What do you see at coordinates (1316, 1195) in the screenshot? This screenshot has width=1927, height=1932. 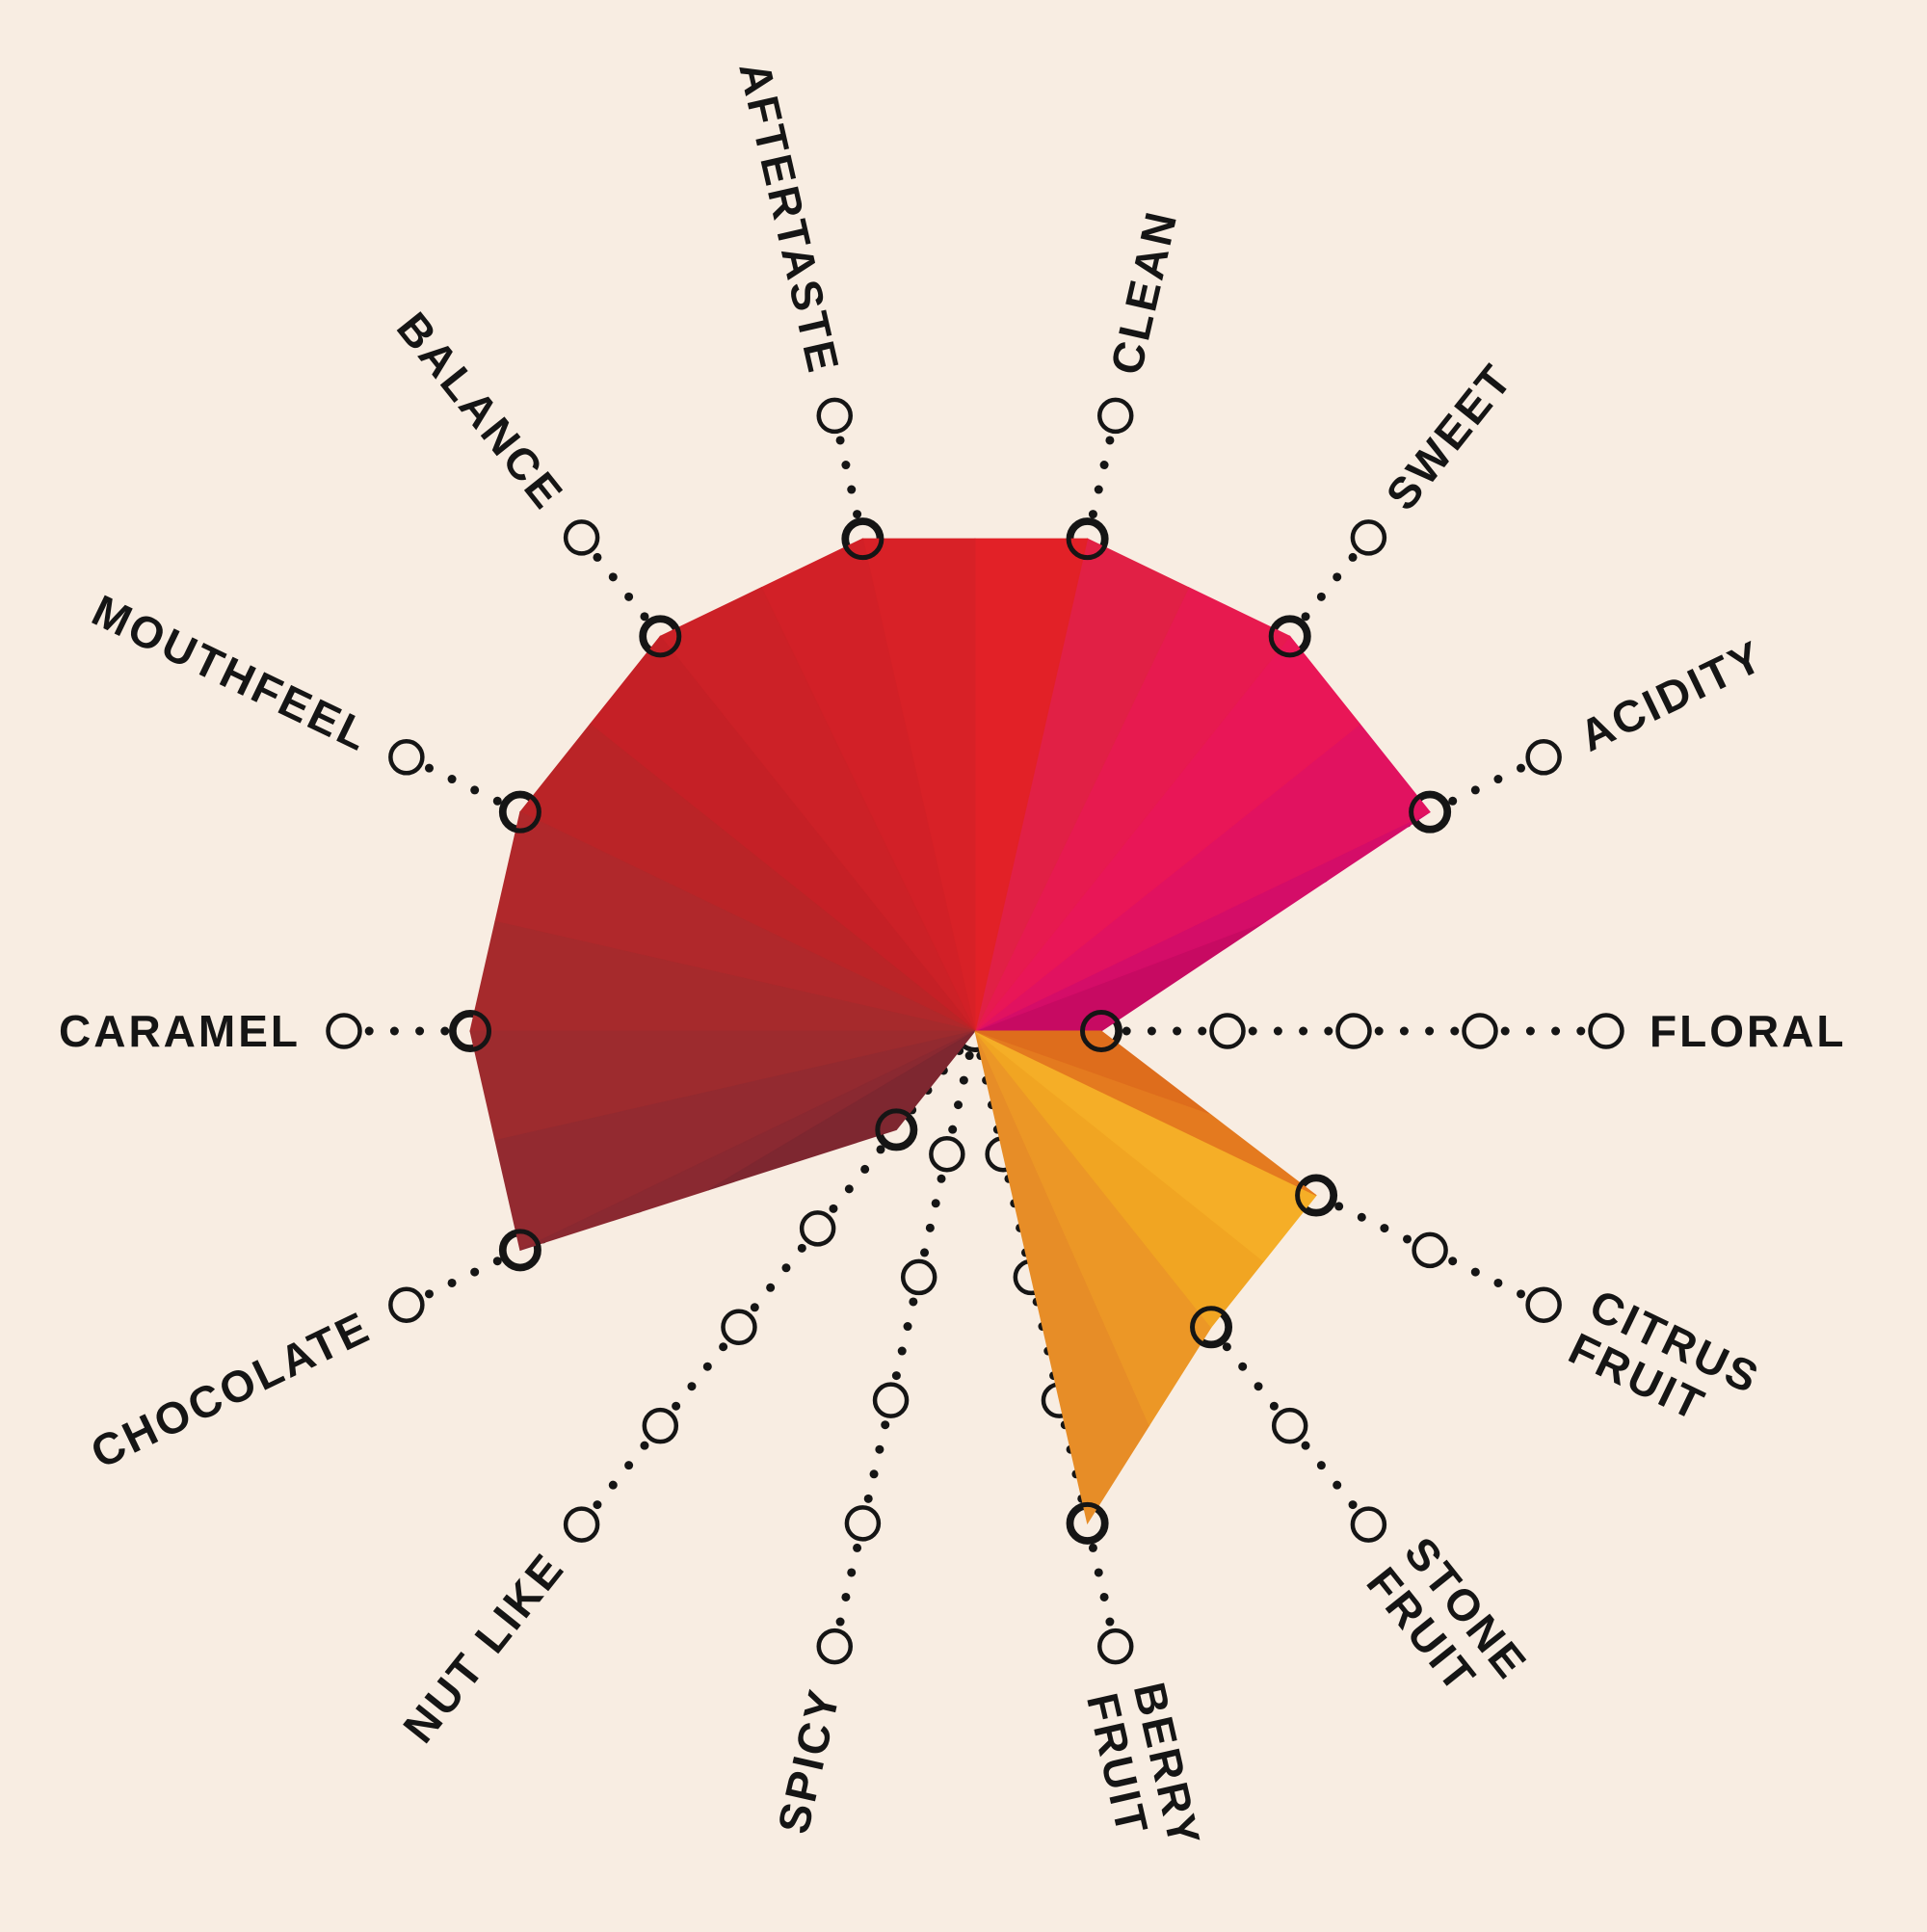 I see `value-circle-citrus-fruit` at bounding box center [1316, 1195].